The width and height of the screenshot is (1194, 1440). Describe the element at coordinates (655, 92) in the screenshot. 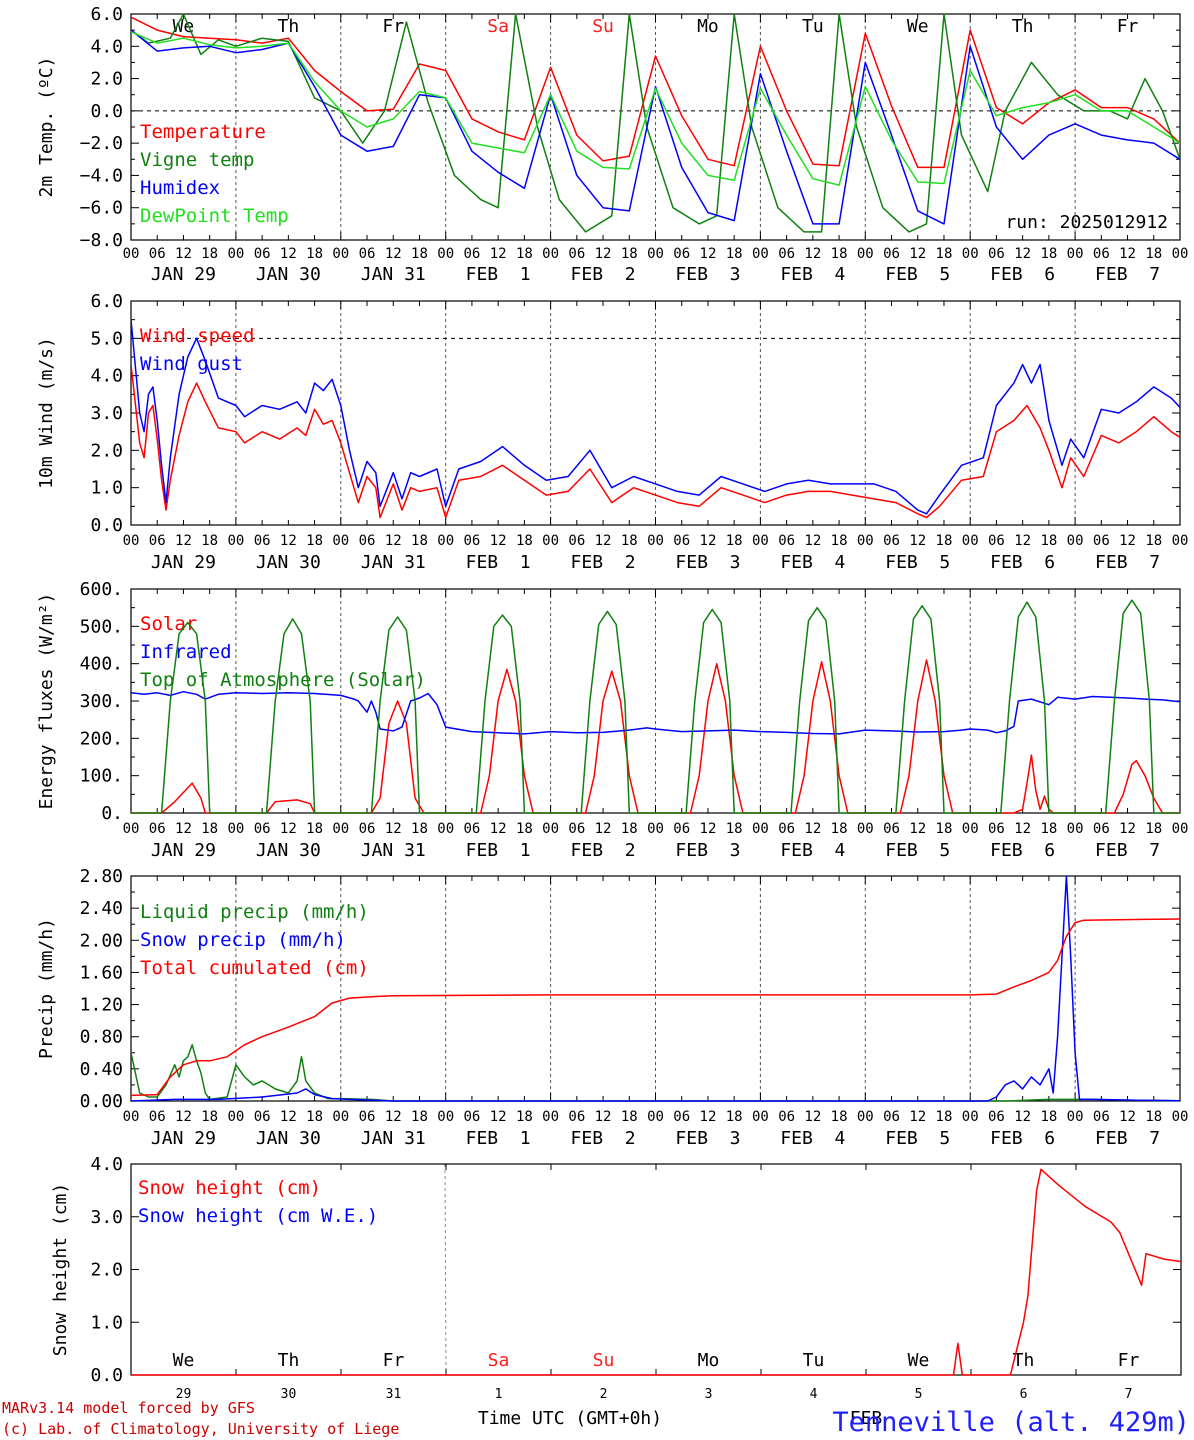

I see `series-line-temperature` at that location.